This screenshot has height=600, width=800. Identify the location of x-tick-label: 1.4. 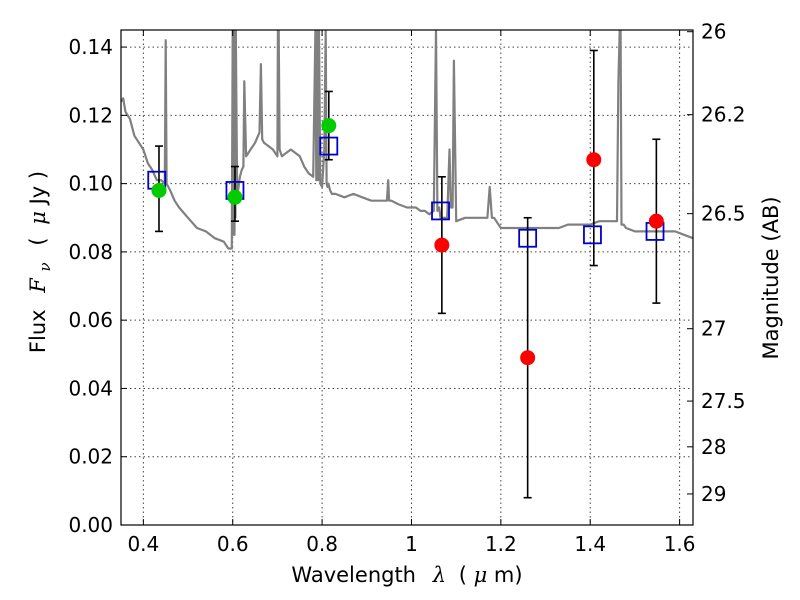
(590, 544).